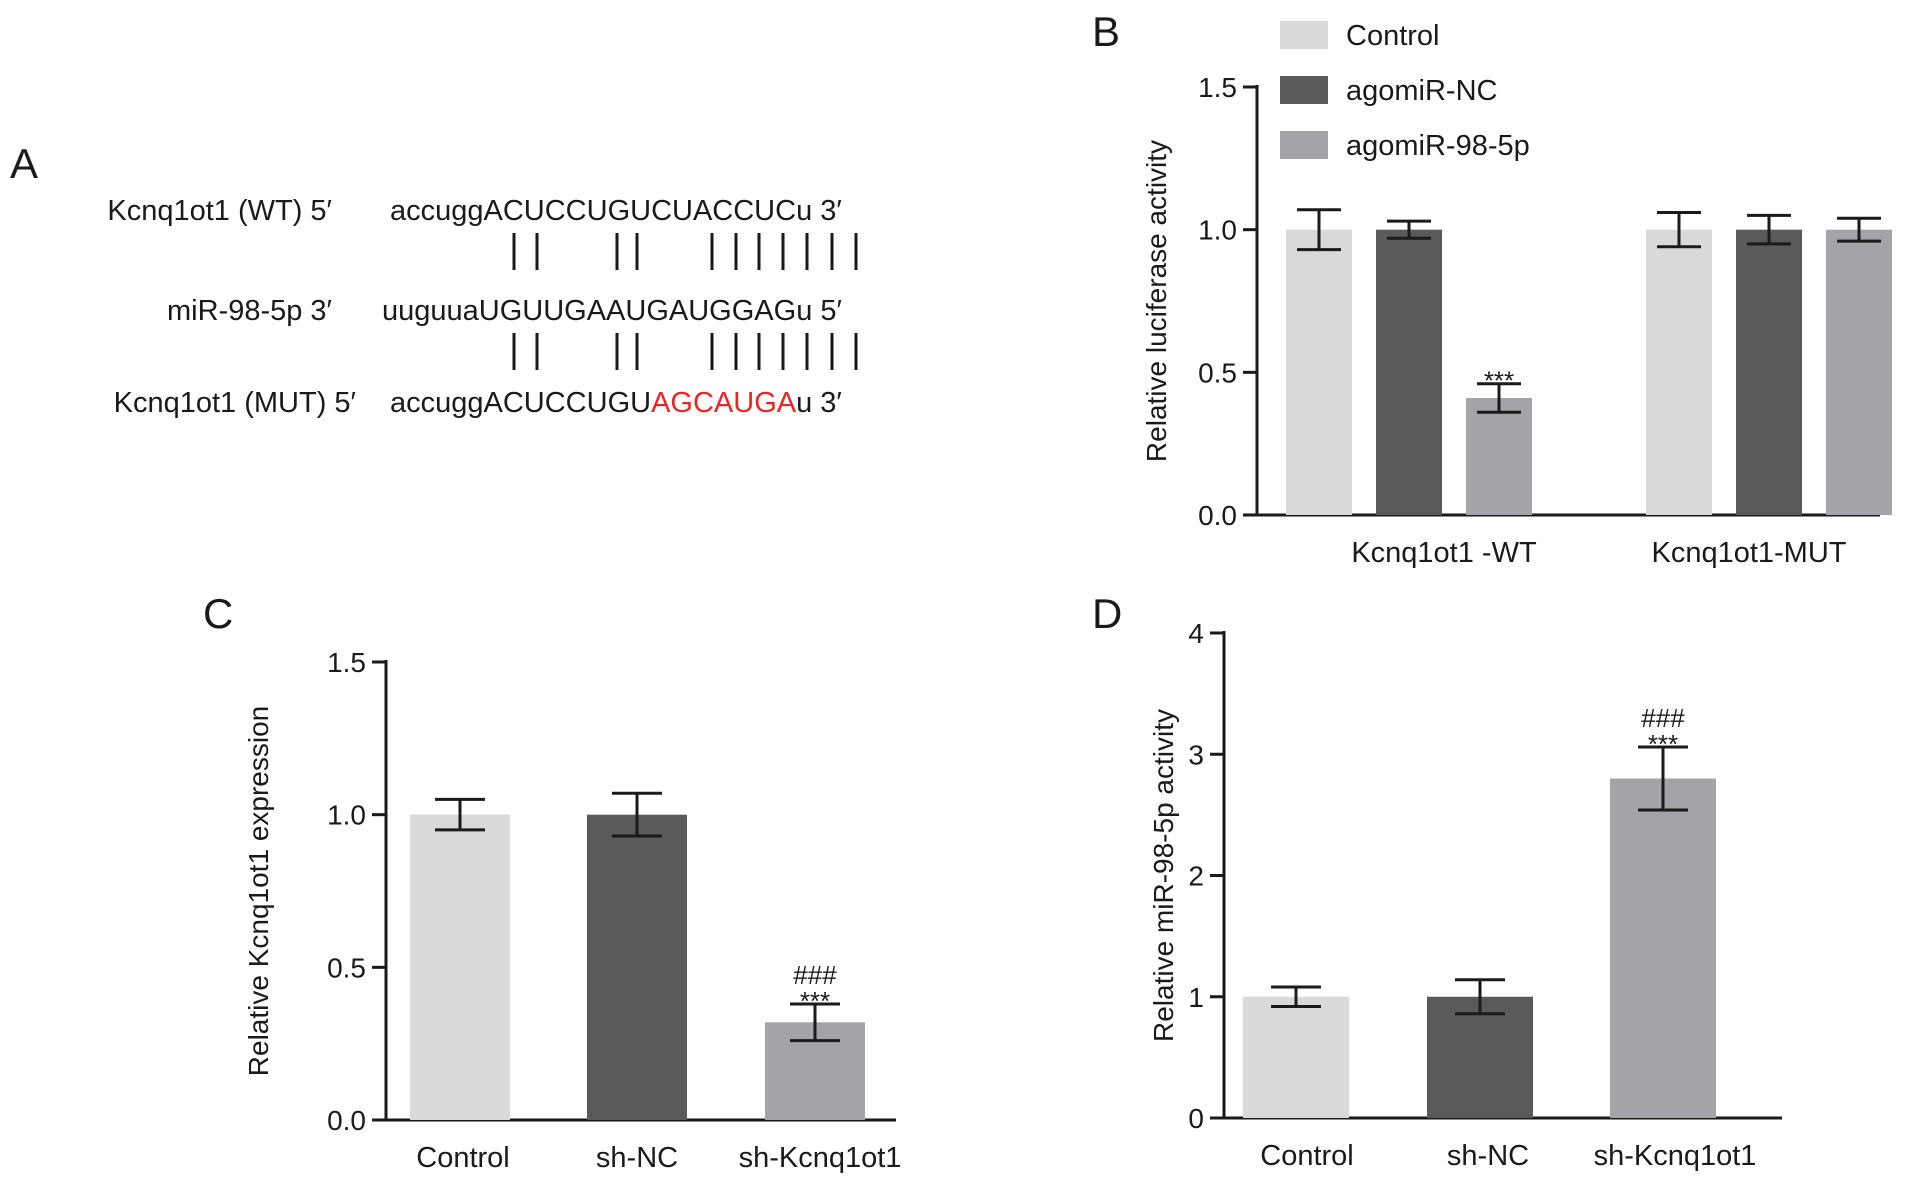  Describe the element at coordinates (520, 403) in the screenshot. I see `mut-seg-0: accuggACUCCUGU` at that location.